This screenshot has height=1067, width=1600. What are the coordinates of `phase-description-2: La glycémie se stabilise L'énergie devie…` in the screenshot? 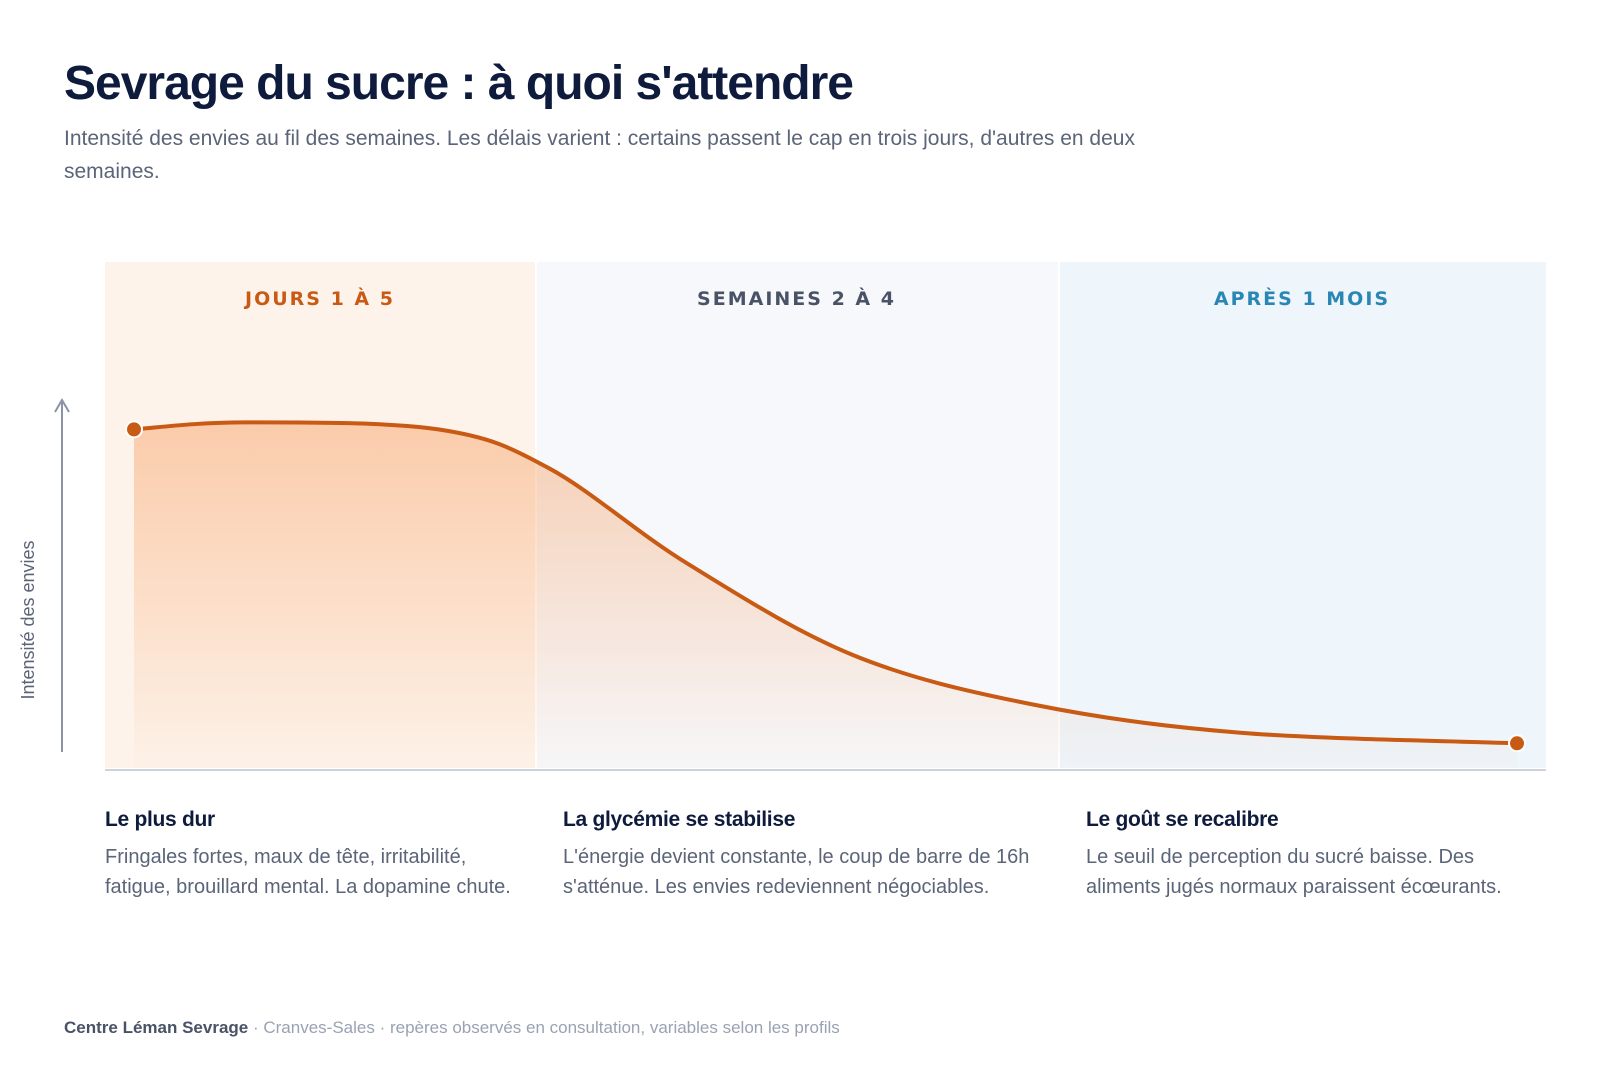 It's located at (800, 855).